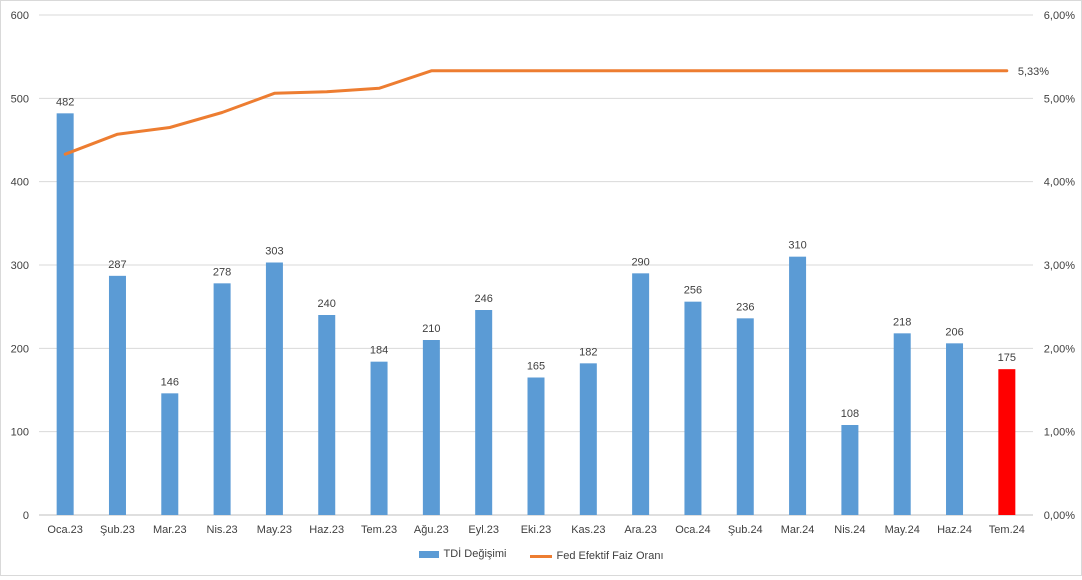 This screenshot has width=1082, height=580. What do you see at coordinates (588, 352) in the screenshot?
I see `bar-data-label: 182` at bounding box center [588, 352].